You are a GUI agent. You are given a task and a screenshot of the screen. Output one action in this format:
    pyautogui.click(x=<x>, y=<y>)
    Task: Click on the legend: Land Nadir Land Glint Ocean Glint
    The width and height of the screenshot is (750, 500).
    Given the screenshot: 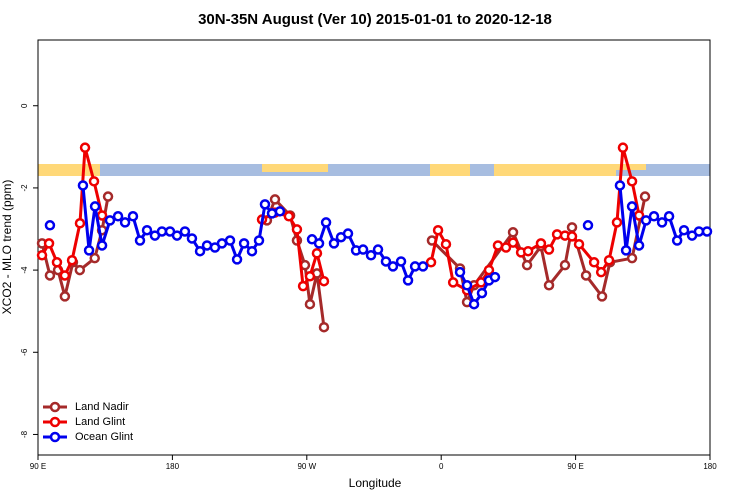 What is the action you would take?
    pyautogui.click(x=88, y=422)
    